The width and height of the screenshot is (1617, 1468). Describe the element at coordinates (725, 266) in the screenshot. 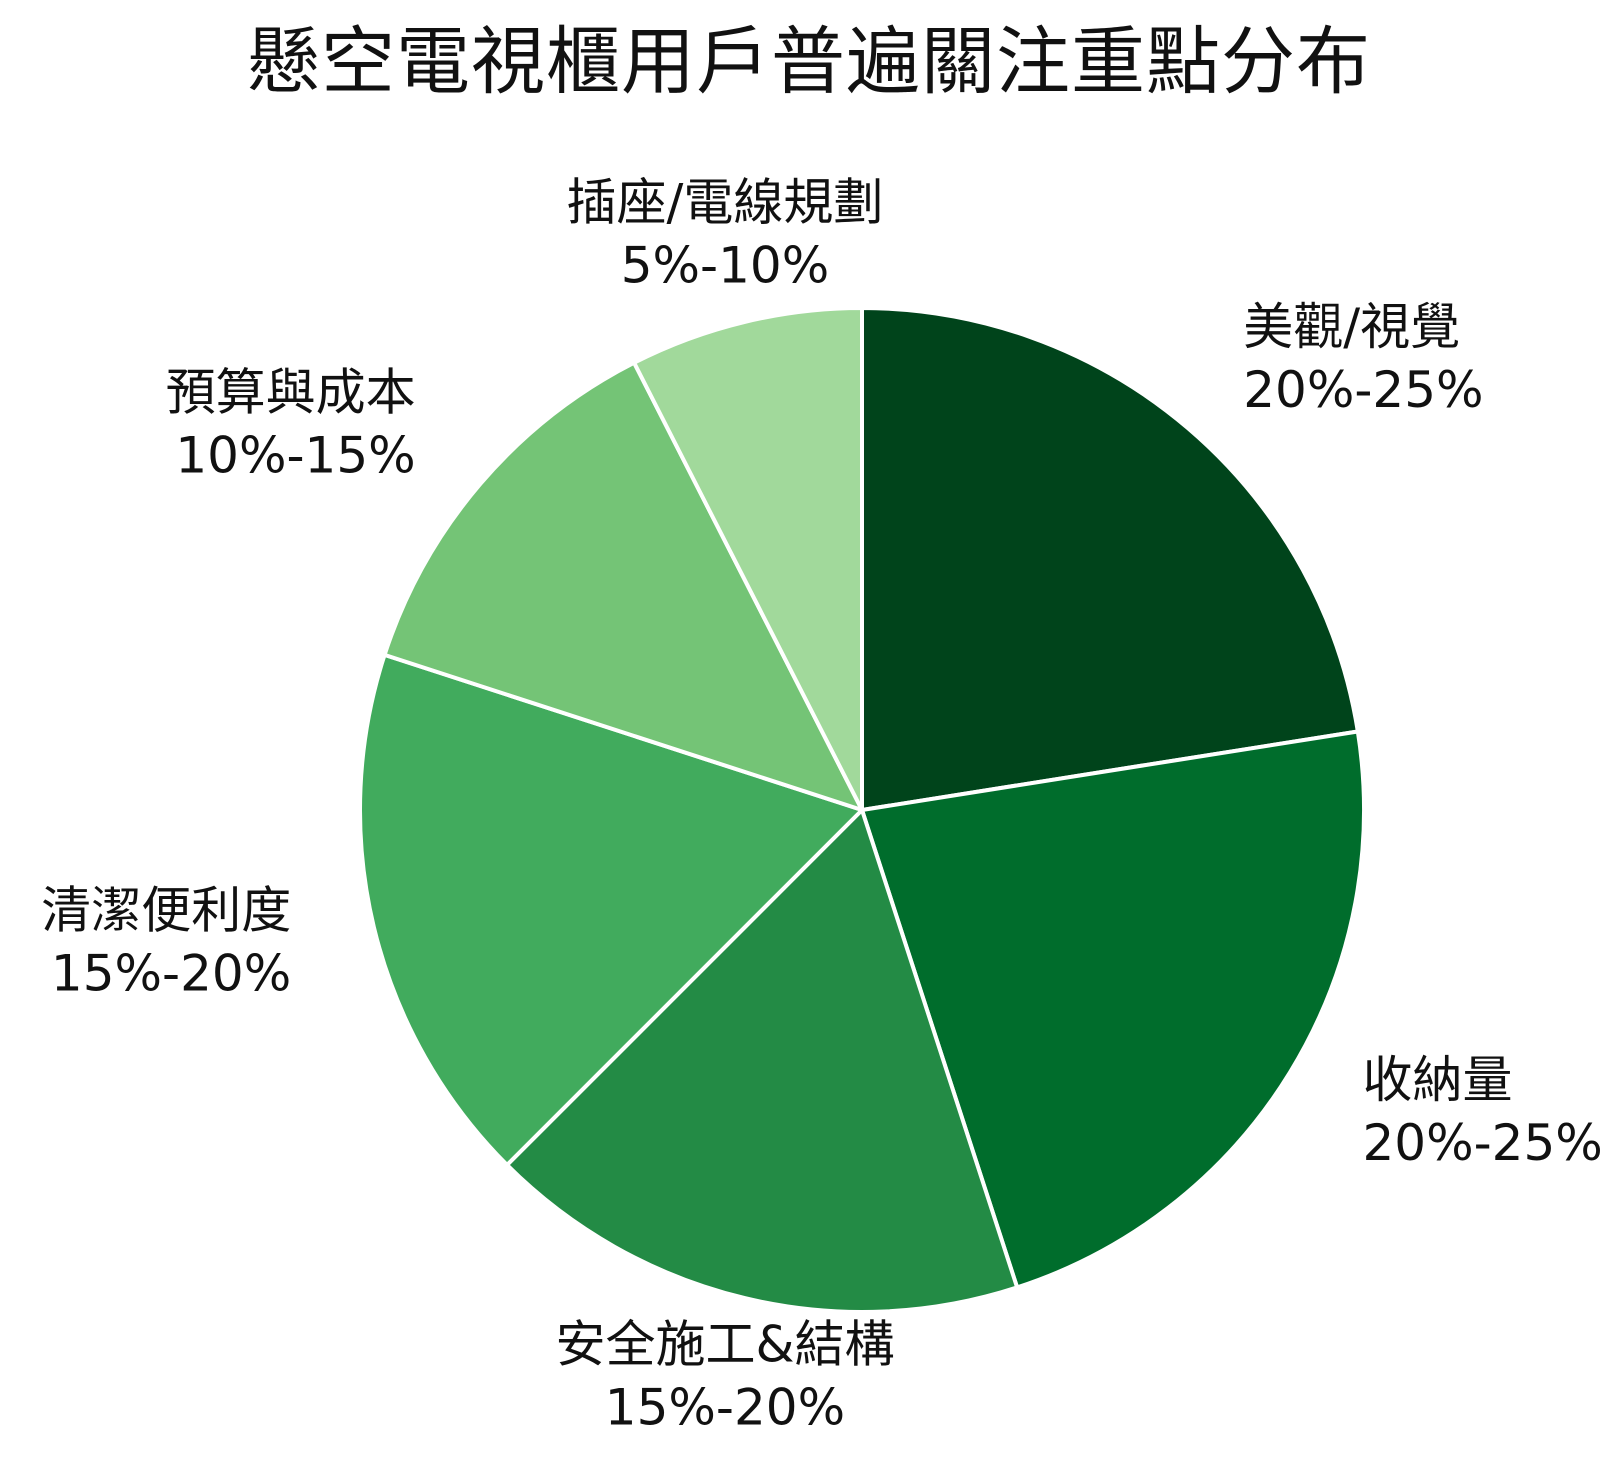

I see `slice-value-label: 5%-10%` at that location.